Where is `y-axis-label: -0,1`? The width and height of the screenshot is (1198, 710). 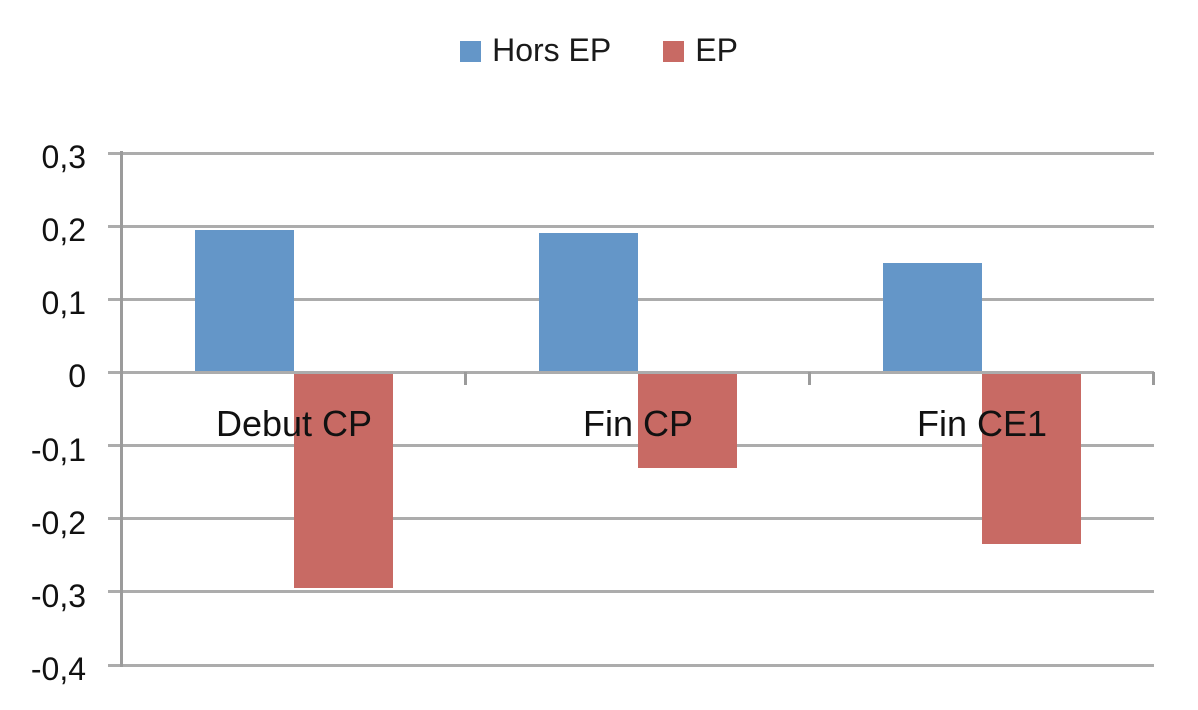
y-axis-label: -0,1 is located at coordinates (58, 449).